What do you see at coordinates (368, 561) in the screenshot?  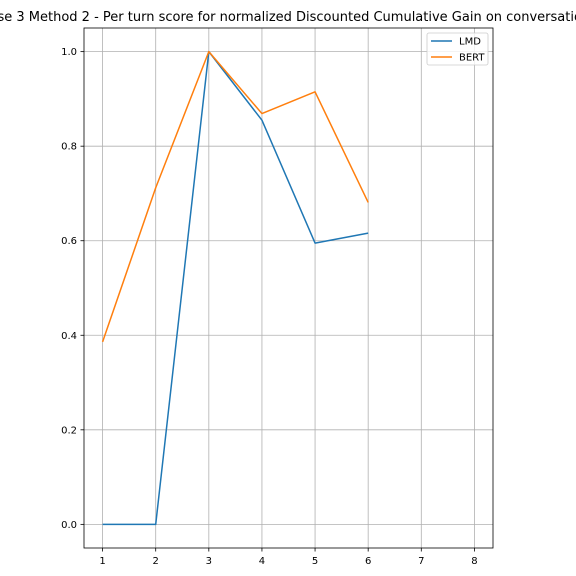 I see `x-tick-label: 6` at bounding box center [368, 561].